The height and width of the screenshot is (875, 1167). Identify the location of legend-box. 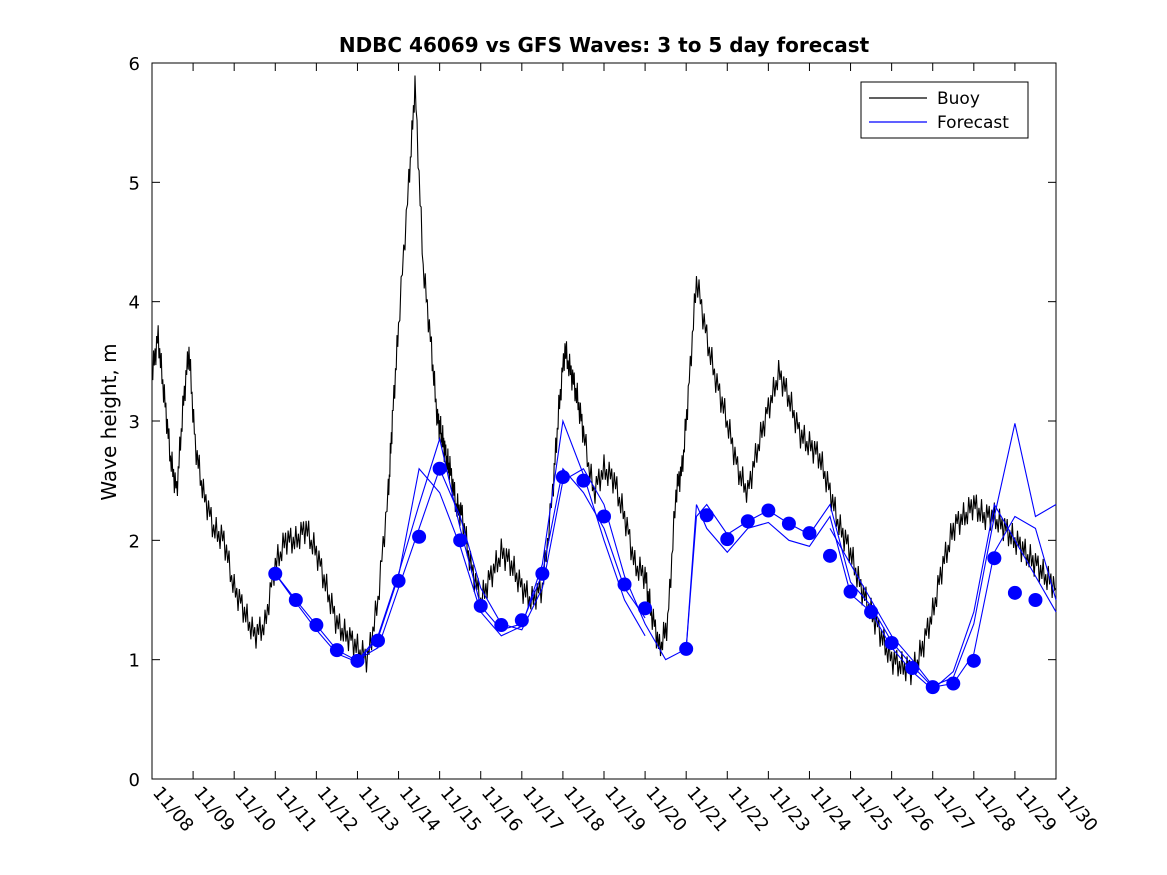
(944, 110).